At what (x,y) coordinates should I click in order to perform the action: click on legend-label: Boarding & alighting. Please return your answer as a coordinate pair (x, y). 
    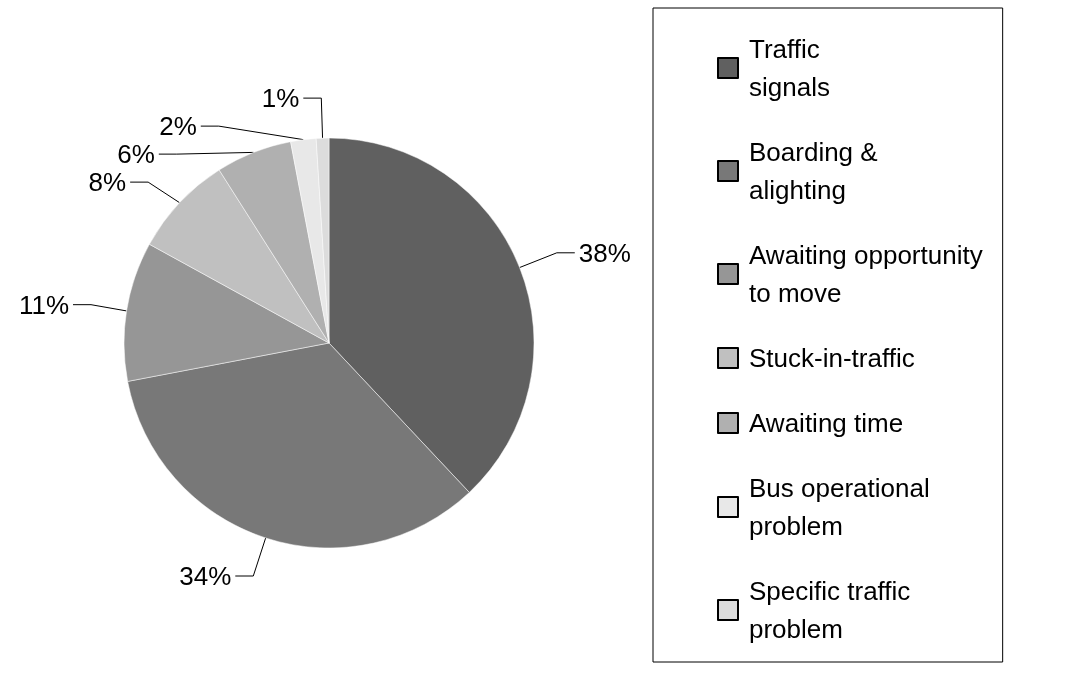
    Looking at the image, I should click on (813, 171).